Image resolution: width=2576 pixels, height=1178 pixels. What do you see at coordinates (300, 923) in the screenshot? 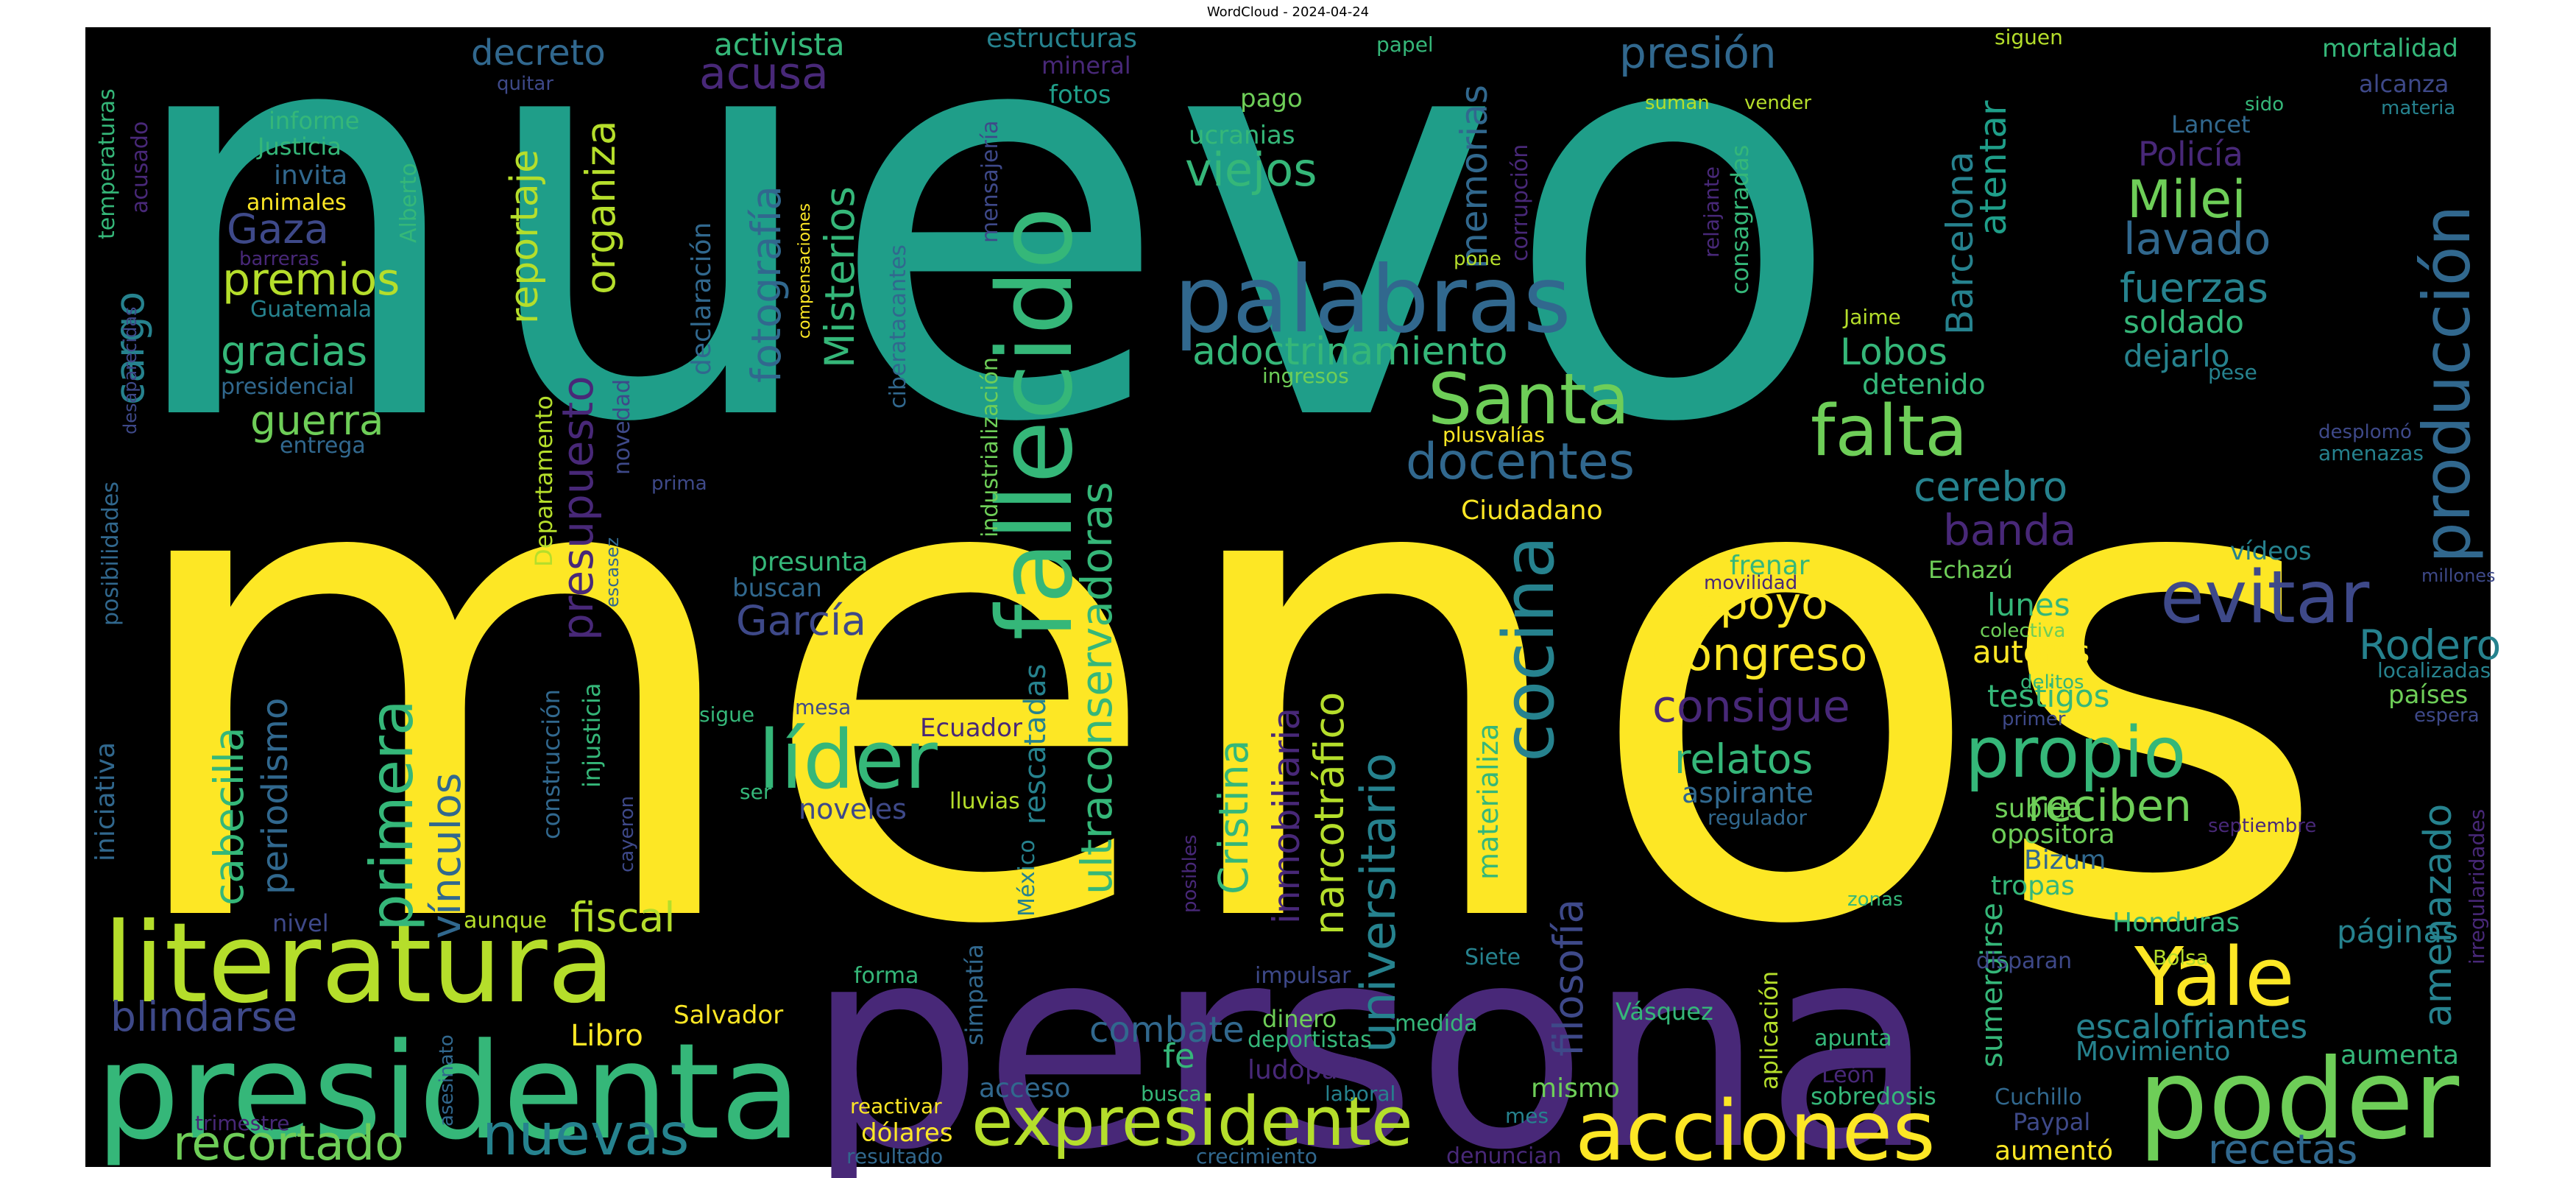
I see `word-135: nivel` at bounding box center [300, 923].